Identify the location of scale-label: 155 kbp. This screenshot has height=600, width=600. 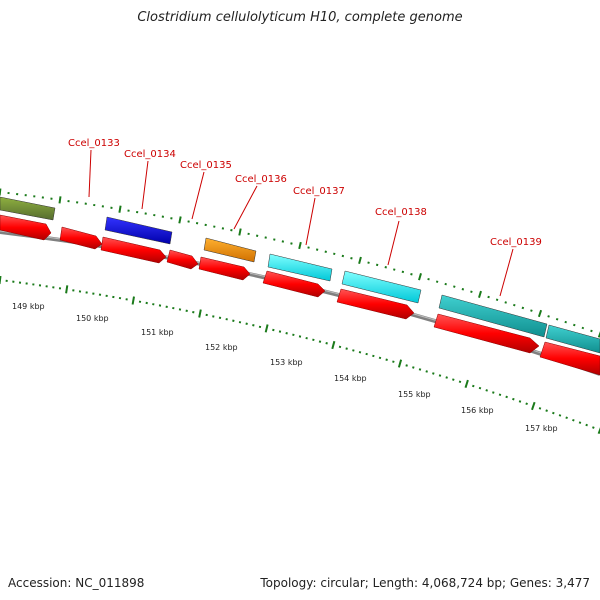
(414, 394).